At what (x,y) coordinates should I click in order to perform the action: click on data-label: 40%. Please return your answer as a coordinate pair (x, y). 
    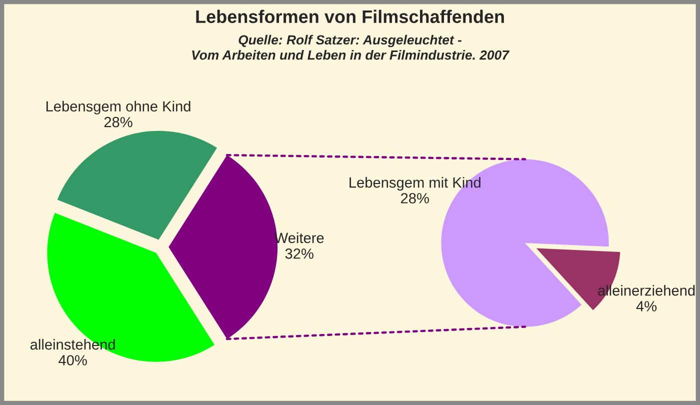
    Looking at the image, I should click on (72, 360).